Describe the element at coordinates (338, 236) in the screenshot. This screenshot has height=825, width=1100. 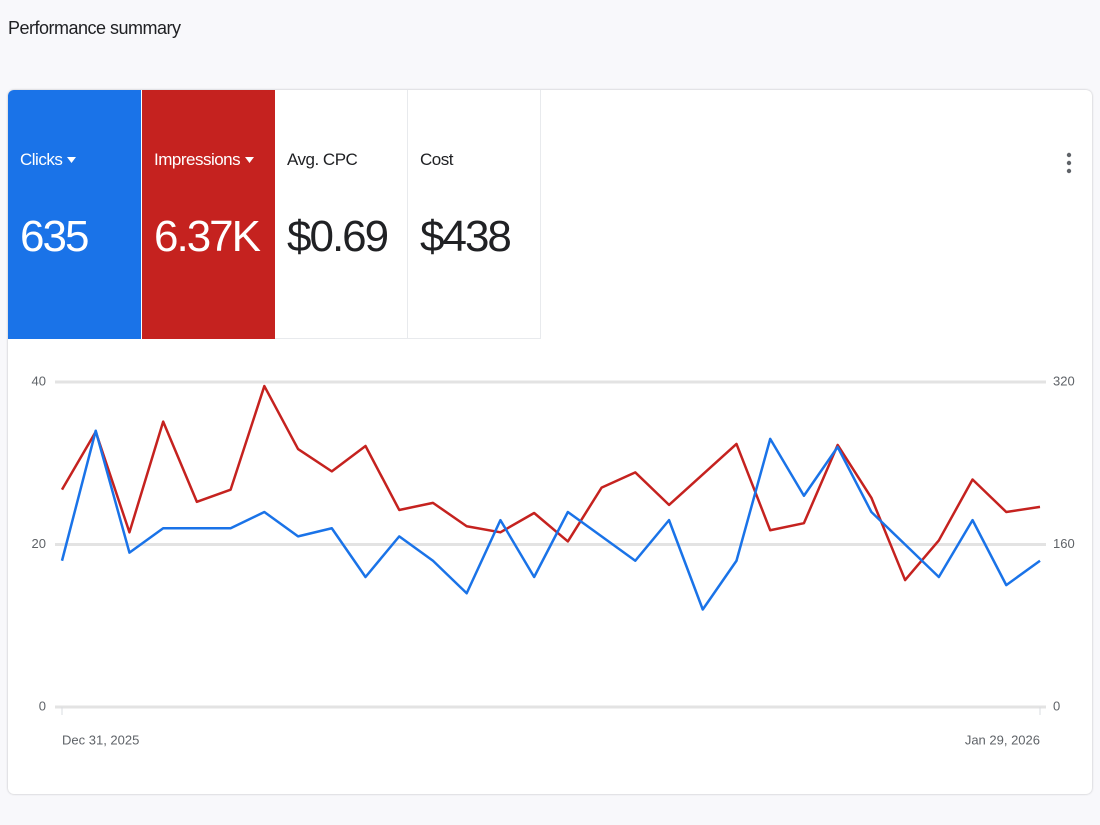
I see `metric-value: $0.69` at that location.